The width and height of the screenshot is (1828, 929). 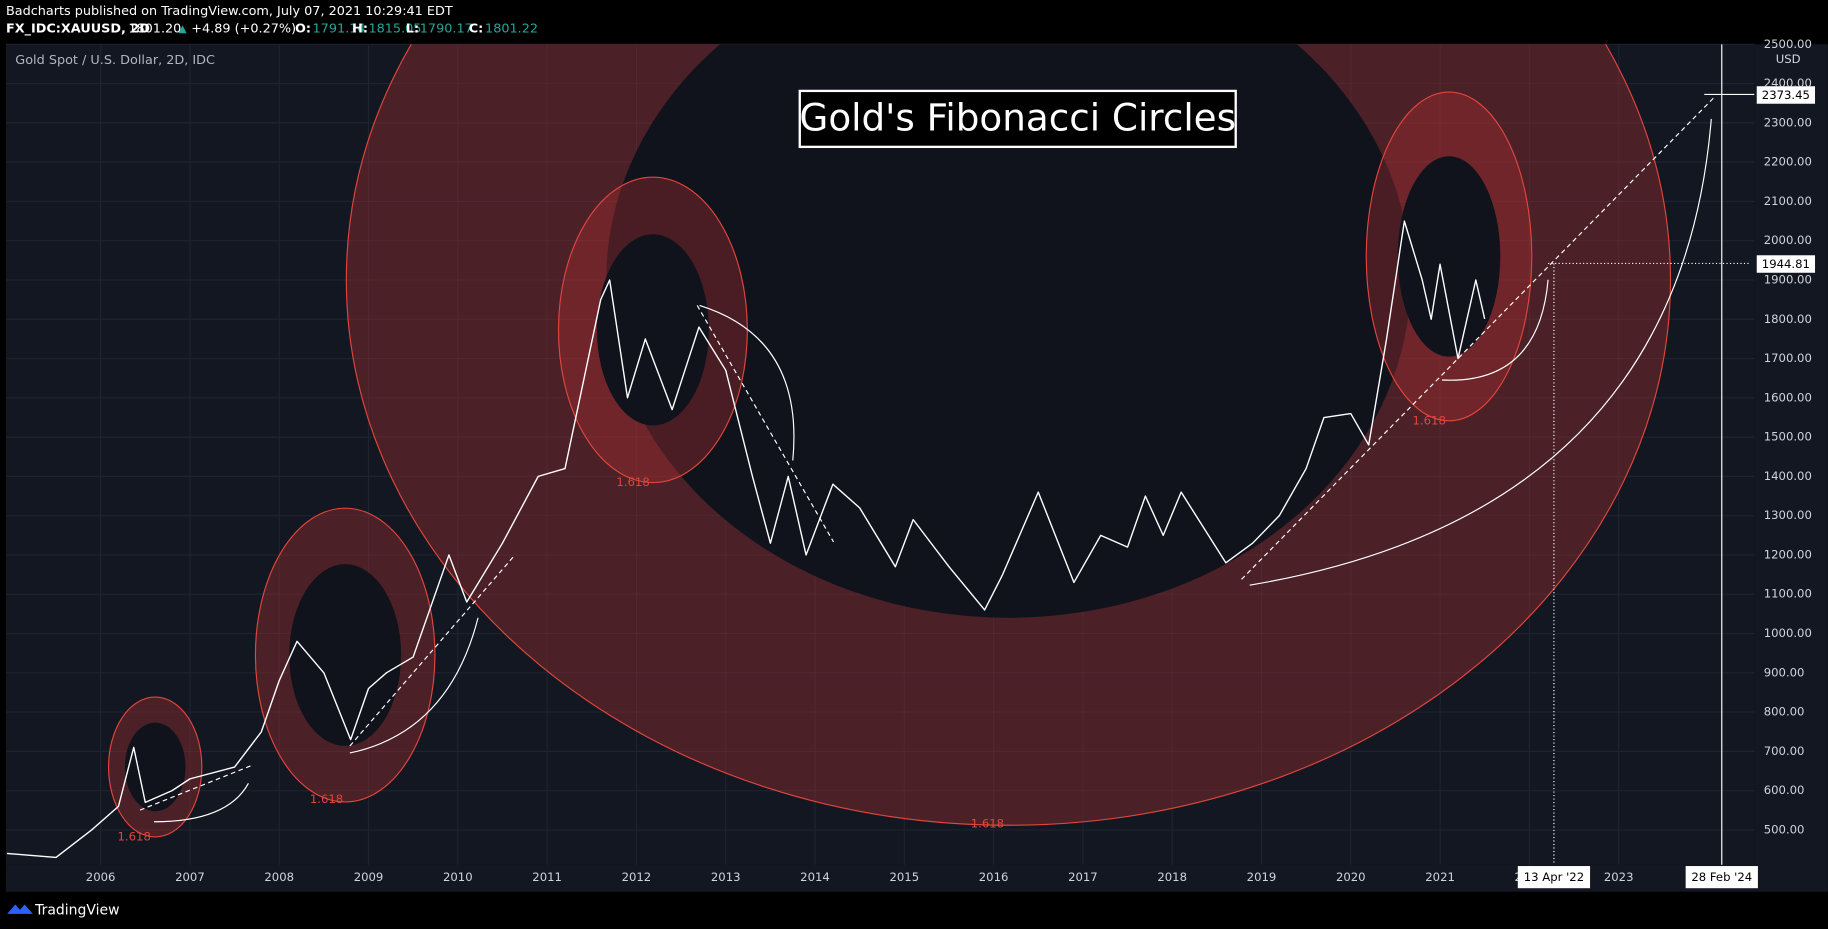 I want to click on x-tick-label: 2016, so click(x=994, y=877).